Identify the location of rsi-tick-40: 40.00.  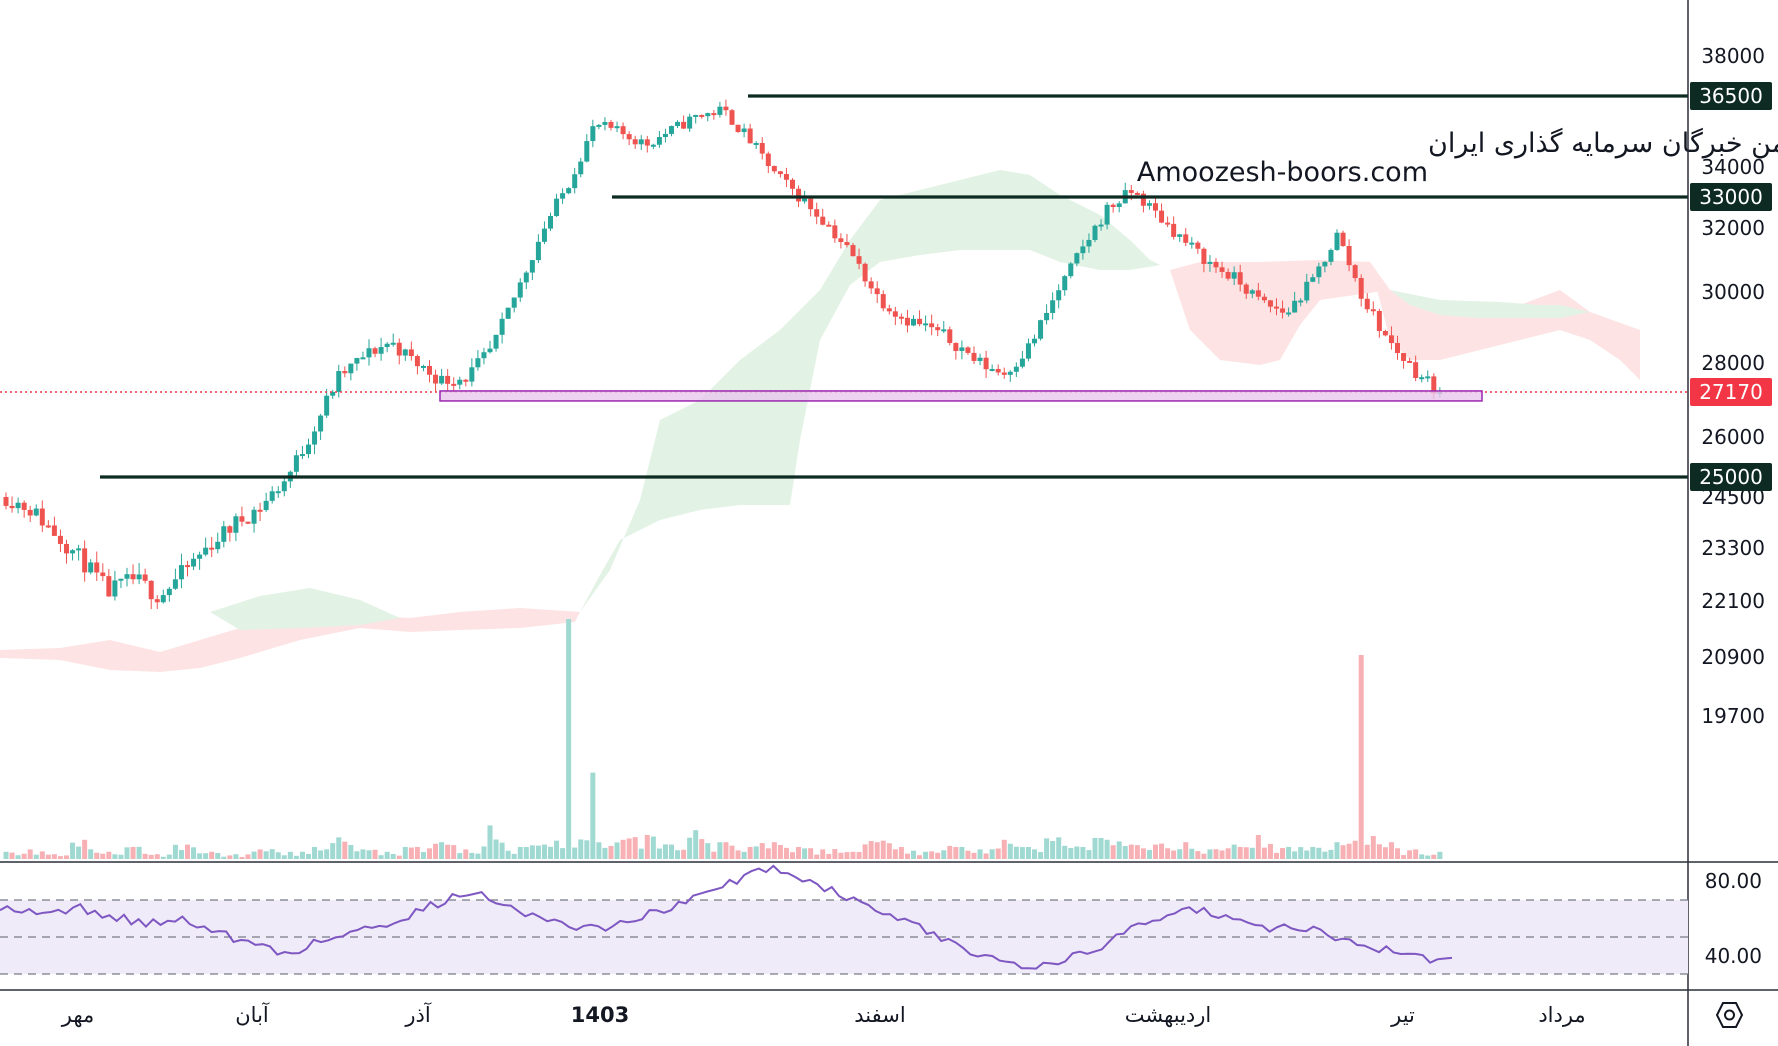
(1733, 956).